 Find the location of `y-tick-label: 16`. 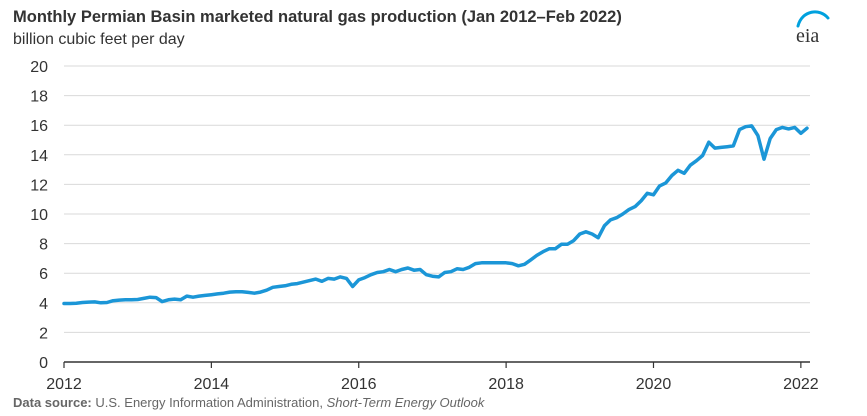

y-tick-label: 16 is located at coordinates (39, 126).